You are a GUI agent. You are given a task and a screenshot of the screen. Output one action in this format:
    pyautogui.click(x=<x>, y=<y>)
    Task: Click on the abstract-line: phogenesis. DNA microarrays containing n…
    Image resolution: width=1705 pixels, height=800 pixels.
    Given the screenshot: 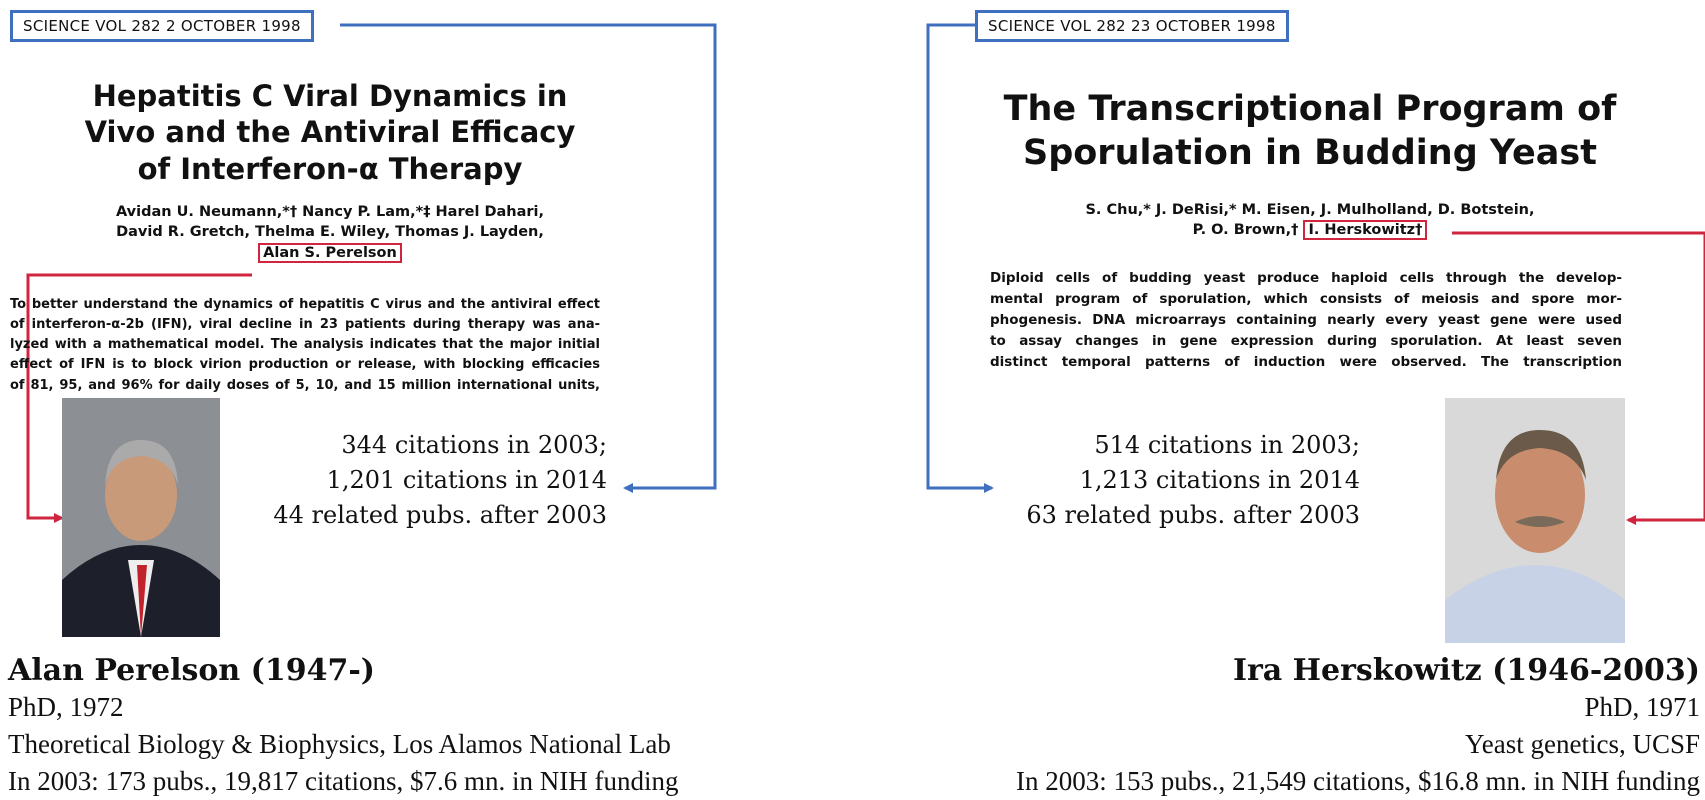 What is the action you would take?
    pyautogui.click(x=1306, y=319)
    